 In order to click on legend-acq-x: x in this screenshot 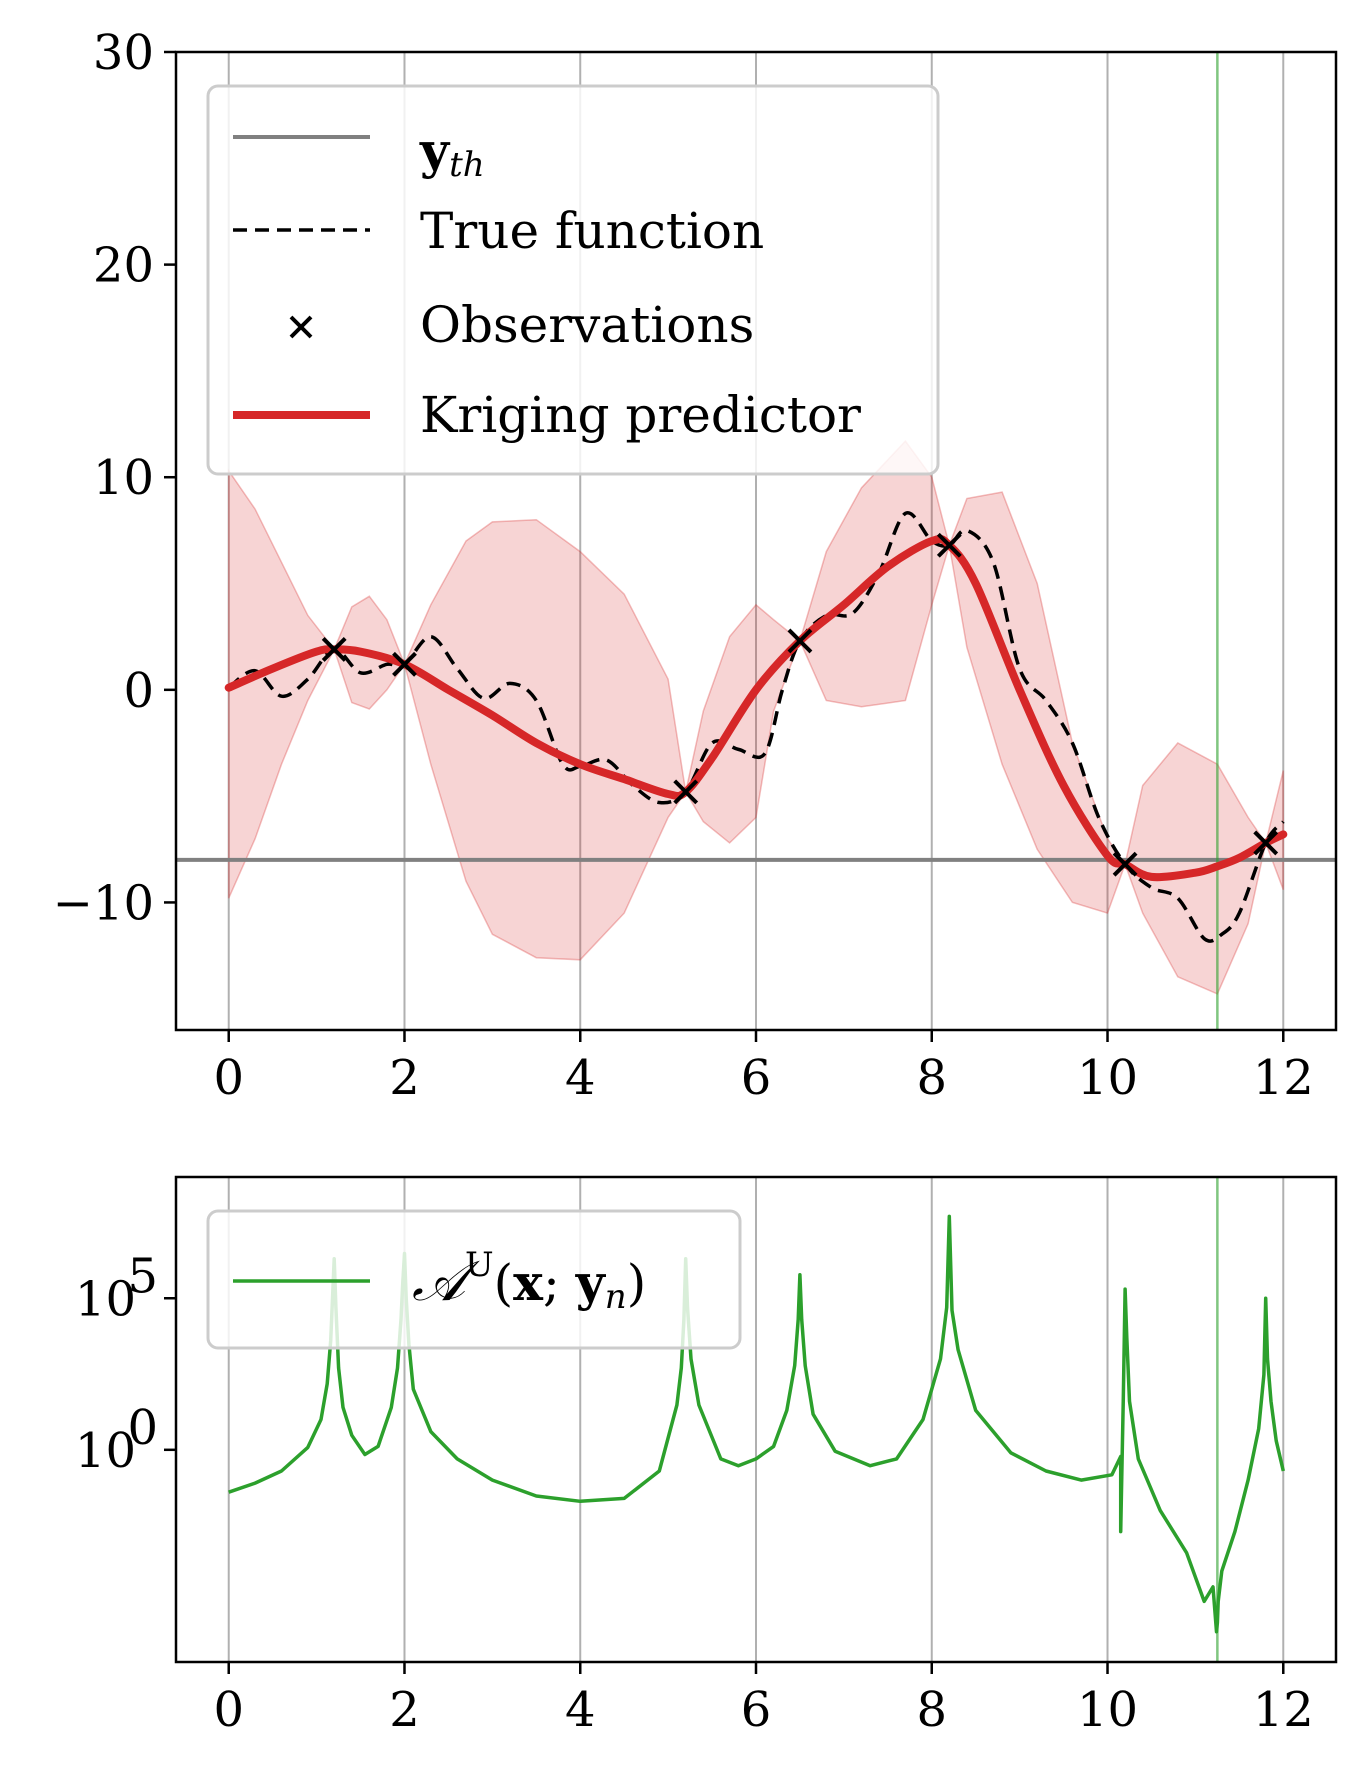, I will do `click(528, 1282)`.